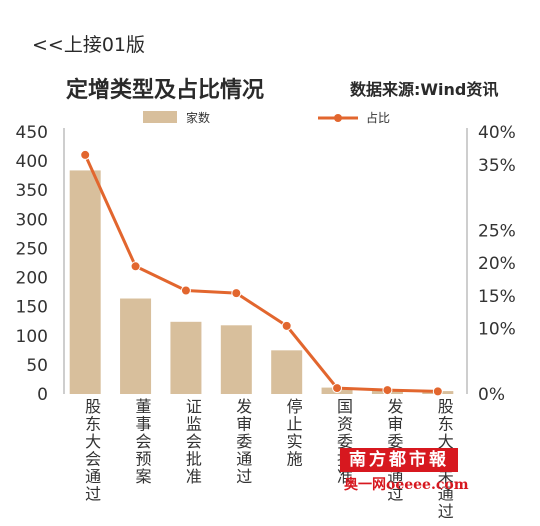 Image resolution: width=540 pixels, height=526 pixels. Describe the element at coordinates (37, 366) in the screenshot. I see `left-tick-label: 50` at that location.